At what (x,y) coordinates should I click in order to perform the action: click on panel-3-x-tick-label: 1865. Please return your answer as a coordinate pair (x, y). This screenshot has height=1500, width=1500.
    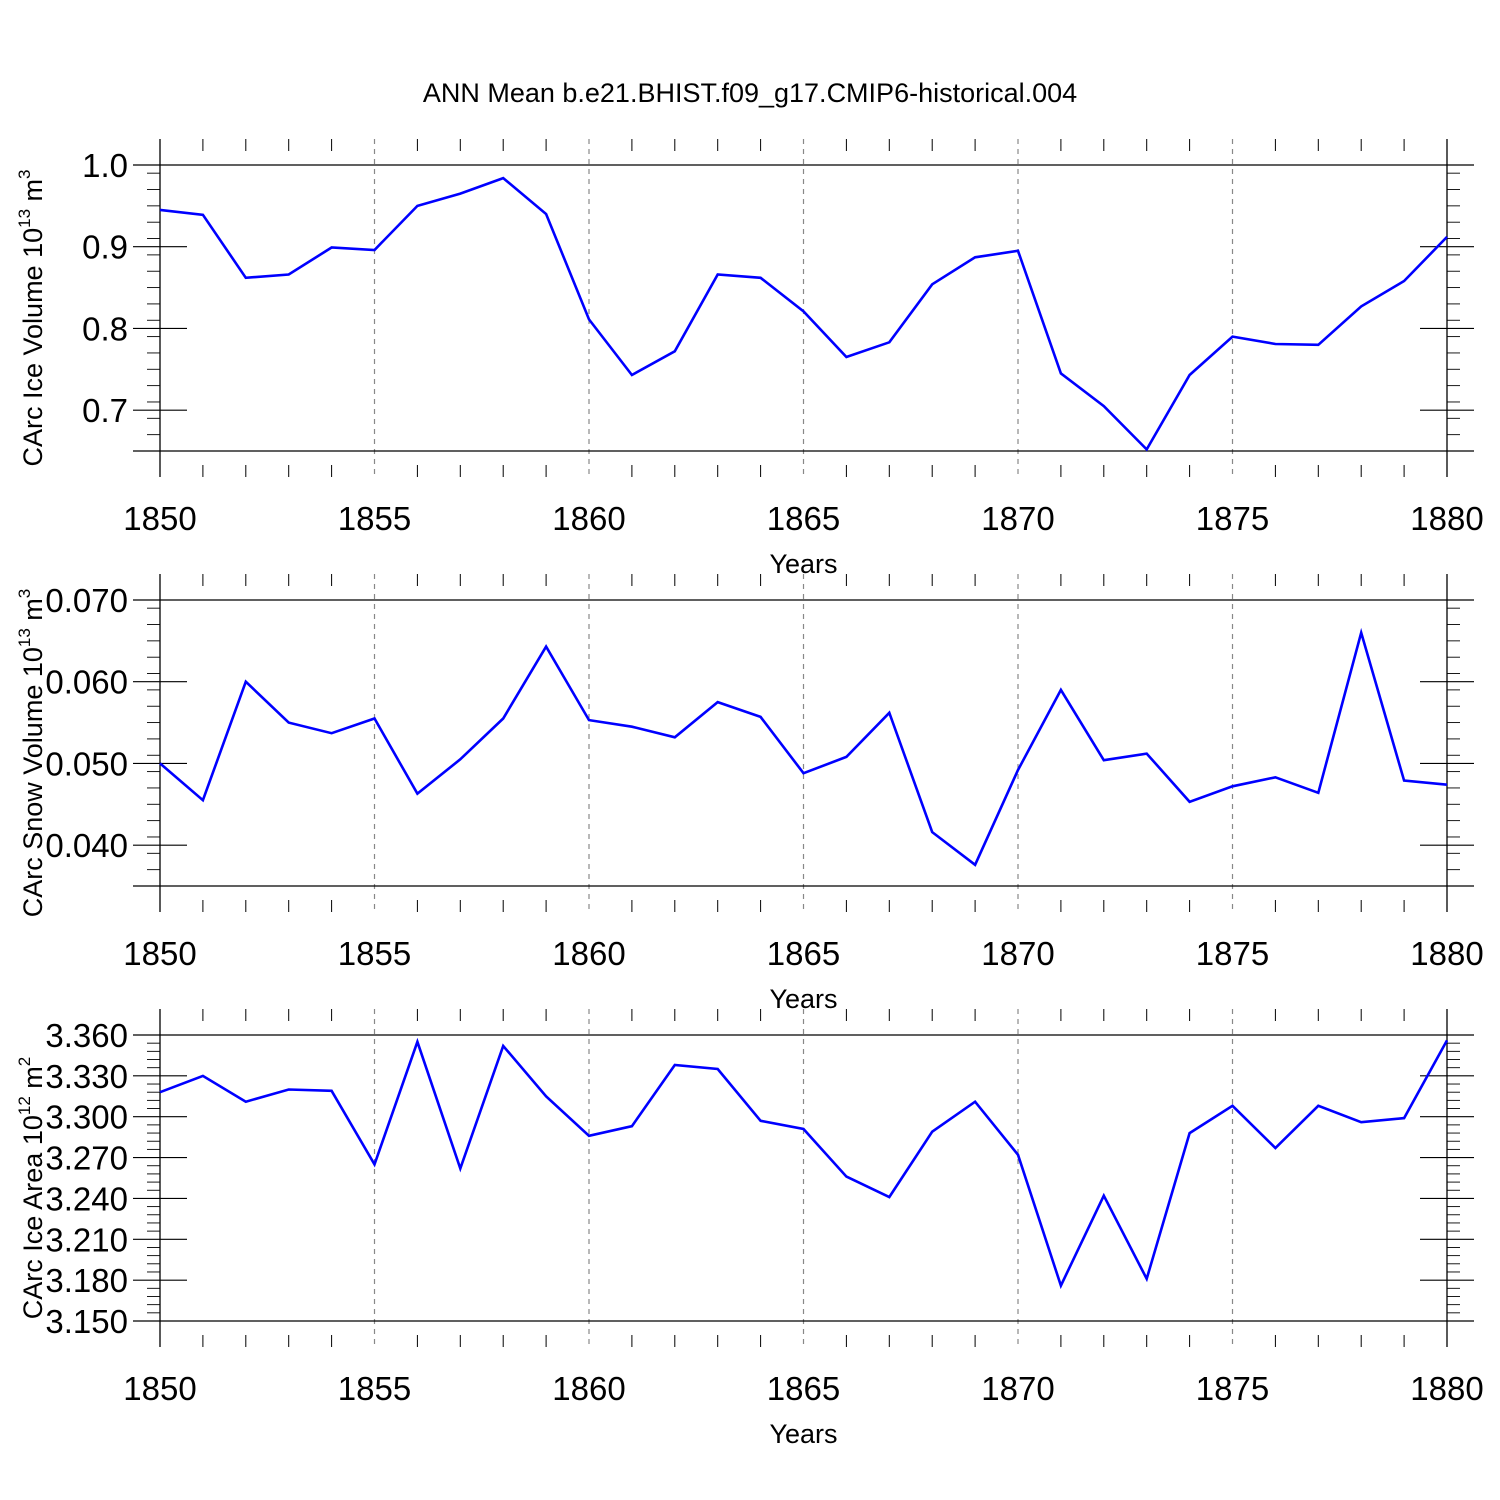
    Looking at the image, I should click on (803, 1388).